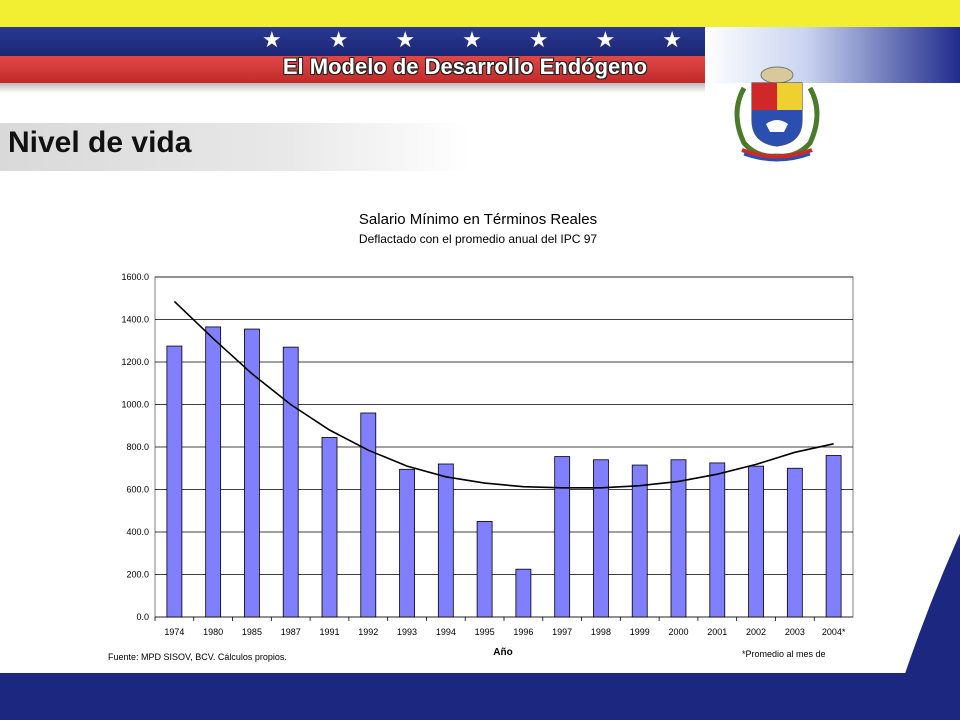 This screenshot has width=960, height=720. I want to click on header-blue-band, so click(352, 41).